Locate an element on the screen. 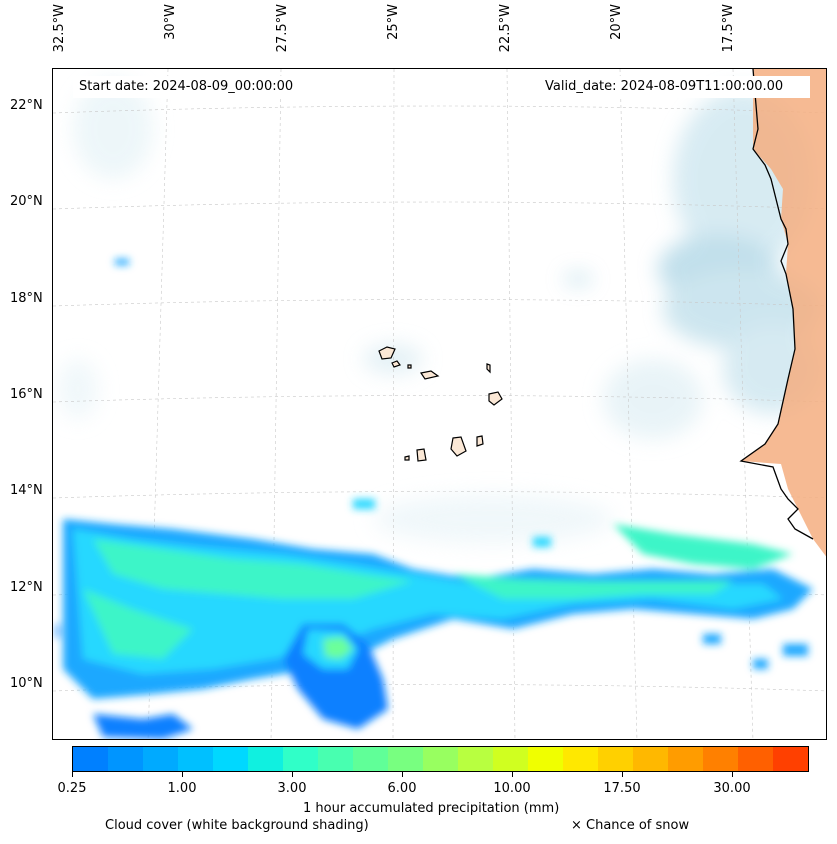  lon-label-22-5w: 22.5°W is located at coordinates (505, 28).